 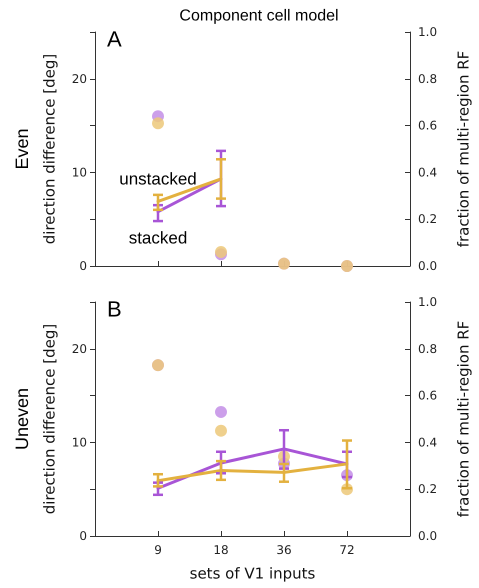 What do you see at coordinates (158, 238) in the screenshot?
I see `series-label: stacked` at bounding box center [158, 238].